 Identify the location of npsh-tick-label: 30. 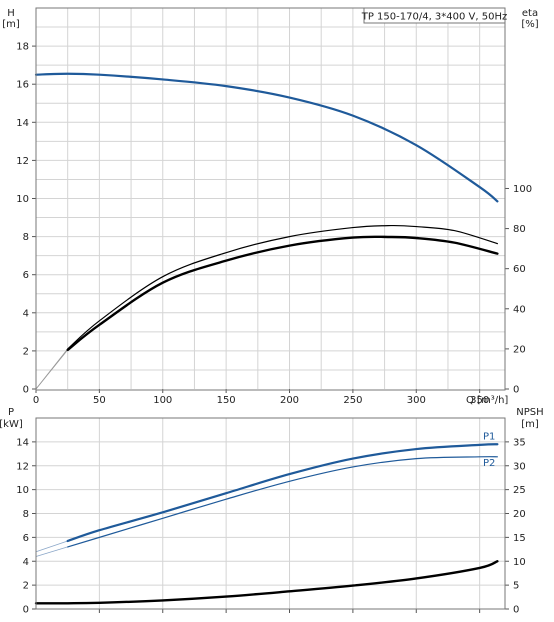
(519, 466).